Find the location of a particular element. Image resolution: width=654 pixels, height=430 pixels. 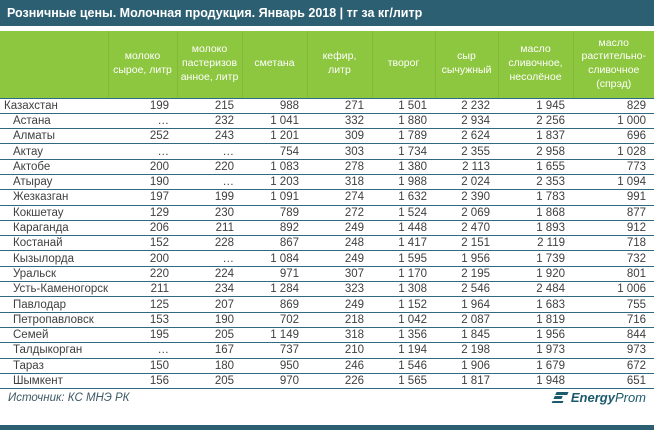

price-value: 332 is located at coordinates (339, 121).